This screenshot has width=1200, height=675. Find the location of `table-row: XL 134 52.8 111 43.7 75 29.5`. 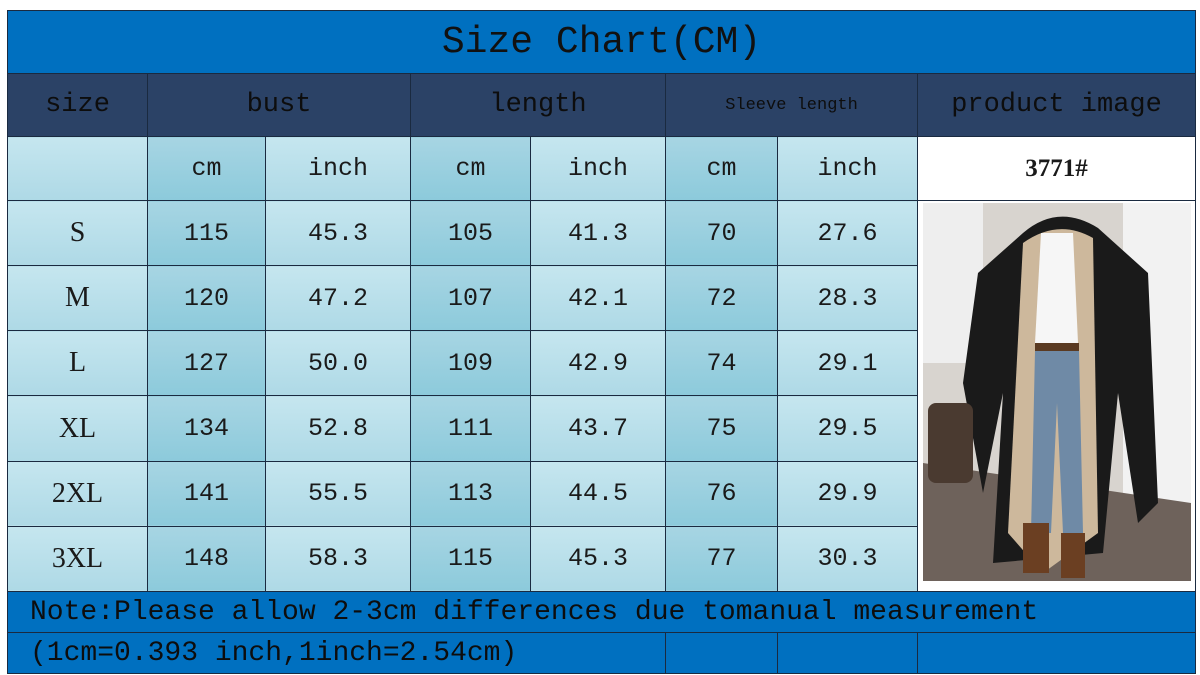

table-row: XL 134 52.8 111 43.7 75 29.5 is located at coordinates (601, 428).